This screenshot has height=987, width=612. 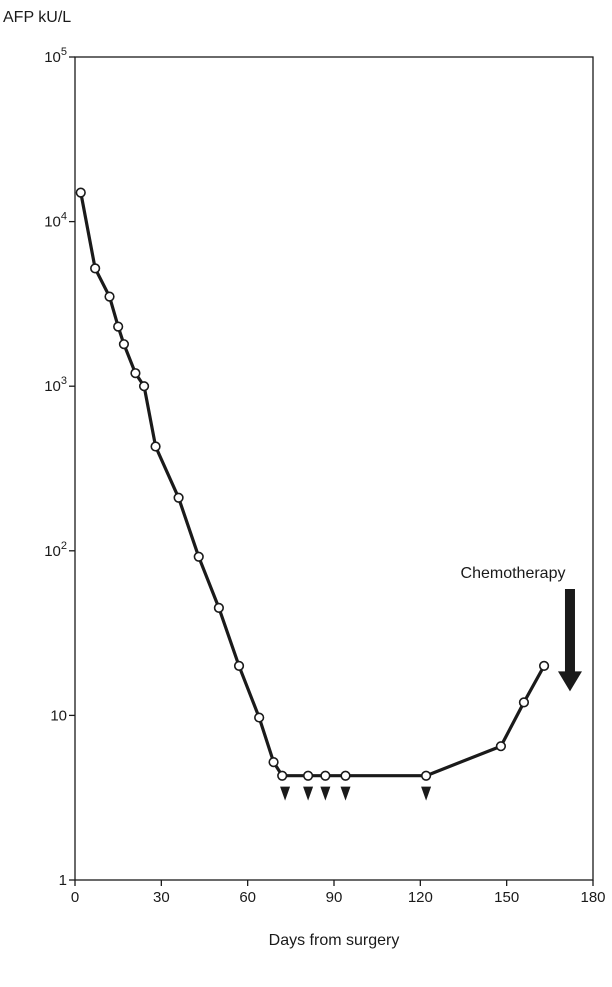 What do you see at coordinates (59, 467) in the screenshot?
I see `y-axis: 1 10 10² 10³ 10⁴ 10⁵` at bounding box center [59, 467].